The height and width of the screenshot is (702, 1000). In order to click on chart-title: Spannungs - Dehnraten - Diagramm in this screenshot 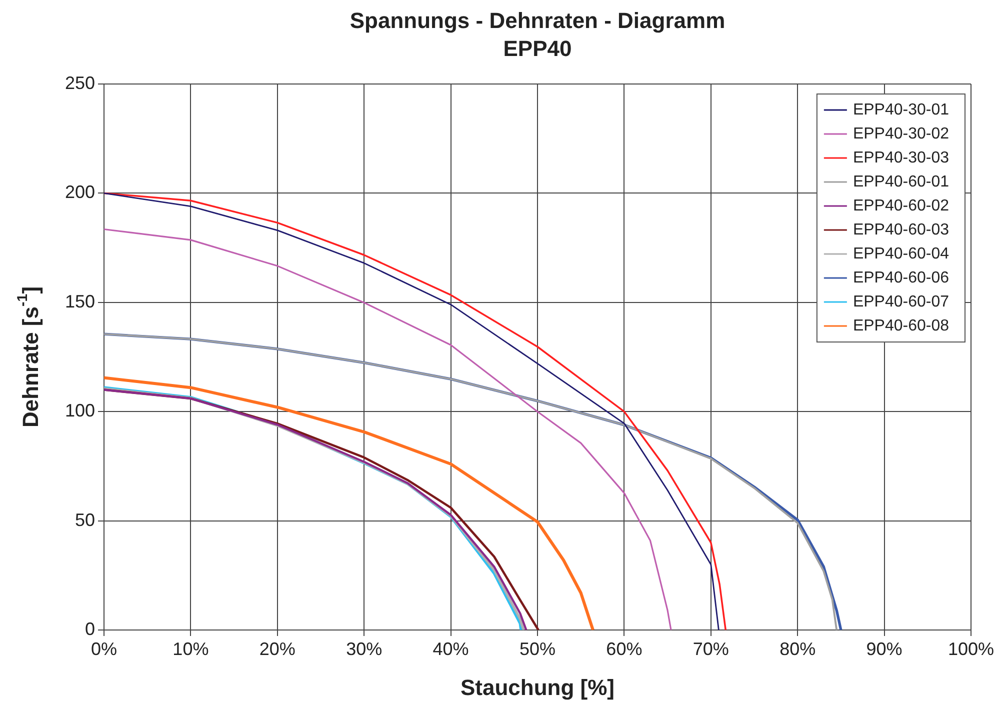, I will do `click(538, 21)`.